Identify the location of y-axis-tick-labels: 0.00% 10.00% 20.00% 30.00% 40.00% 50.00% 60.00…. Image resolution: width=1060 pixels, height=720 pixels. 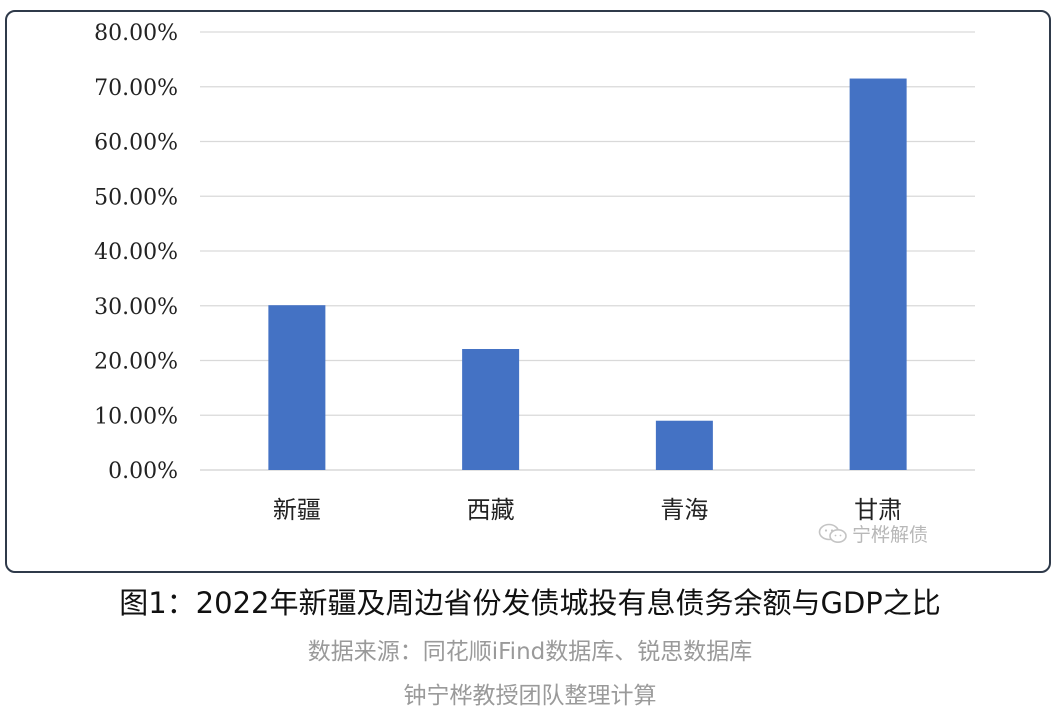
(136, 252).